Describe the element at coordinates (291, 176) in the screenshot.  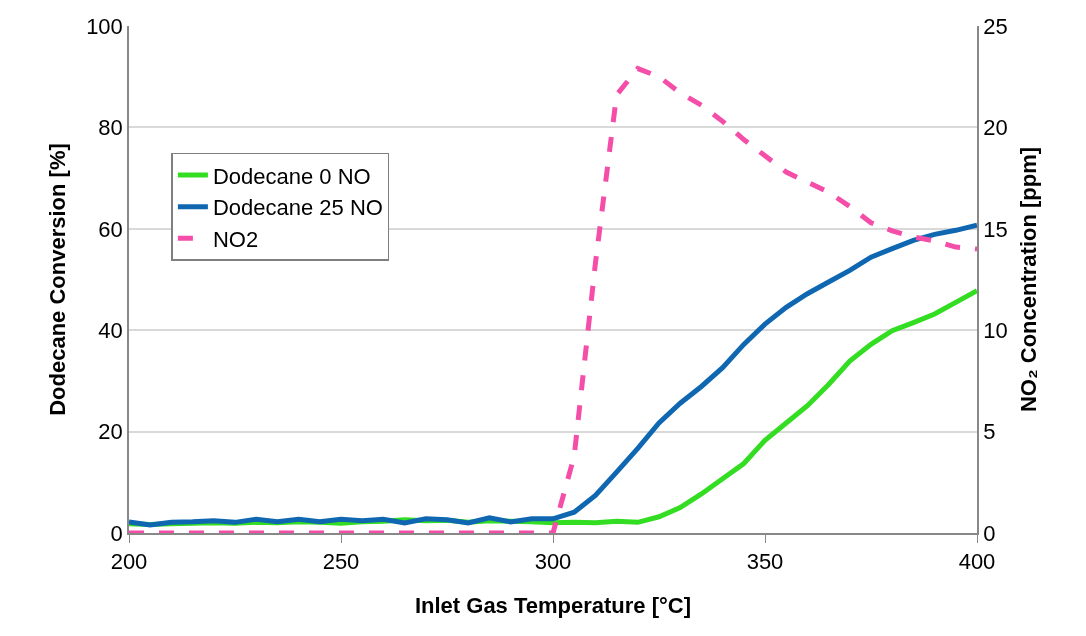
I see `legend-label: Dodecane 0 NO` at that location.